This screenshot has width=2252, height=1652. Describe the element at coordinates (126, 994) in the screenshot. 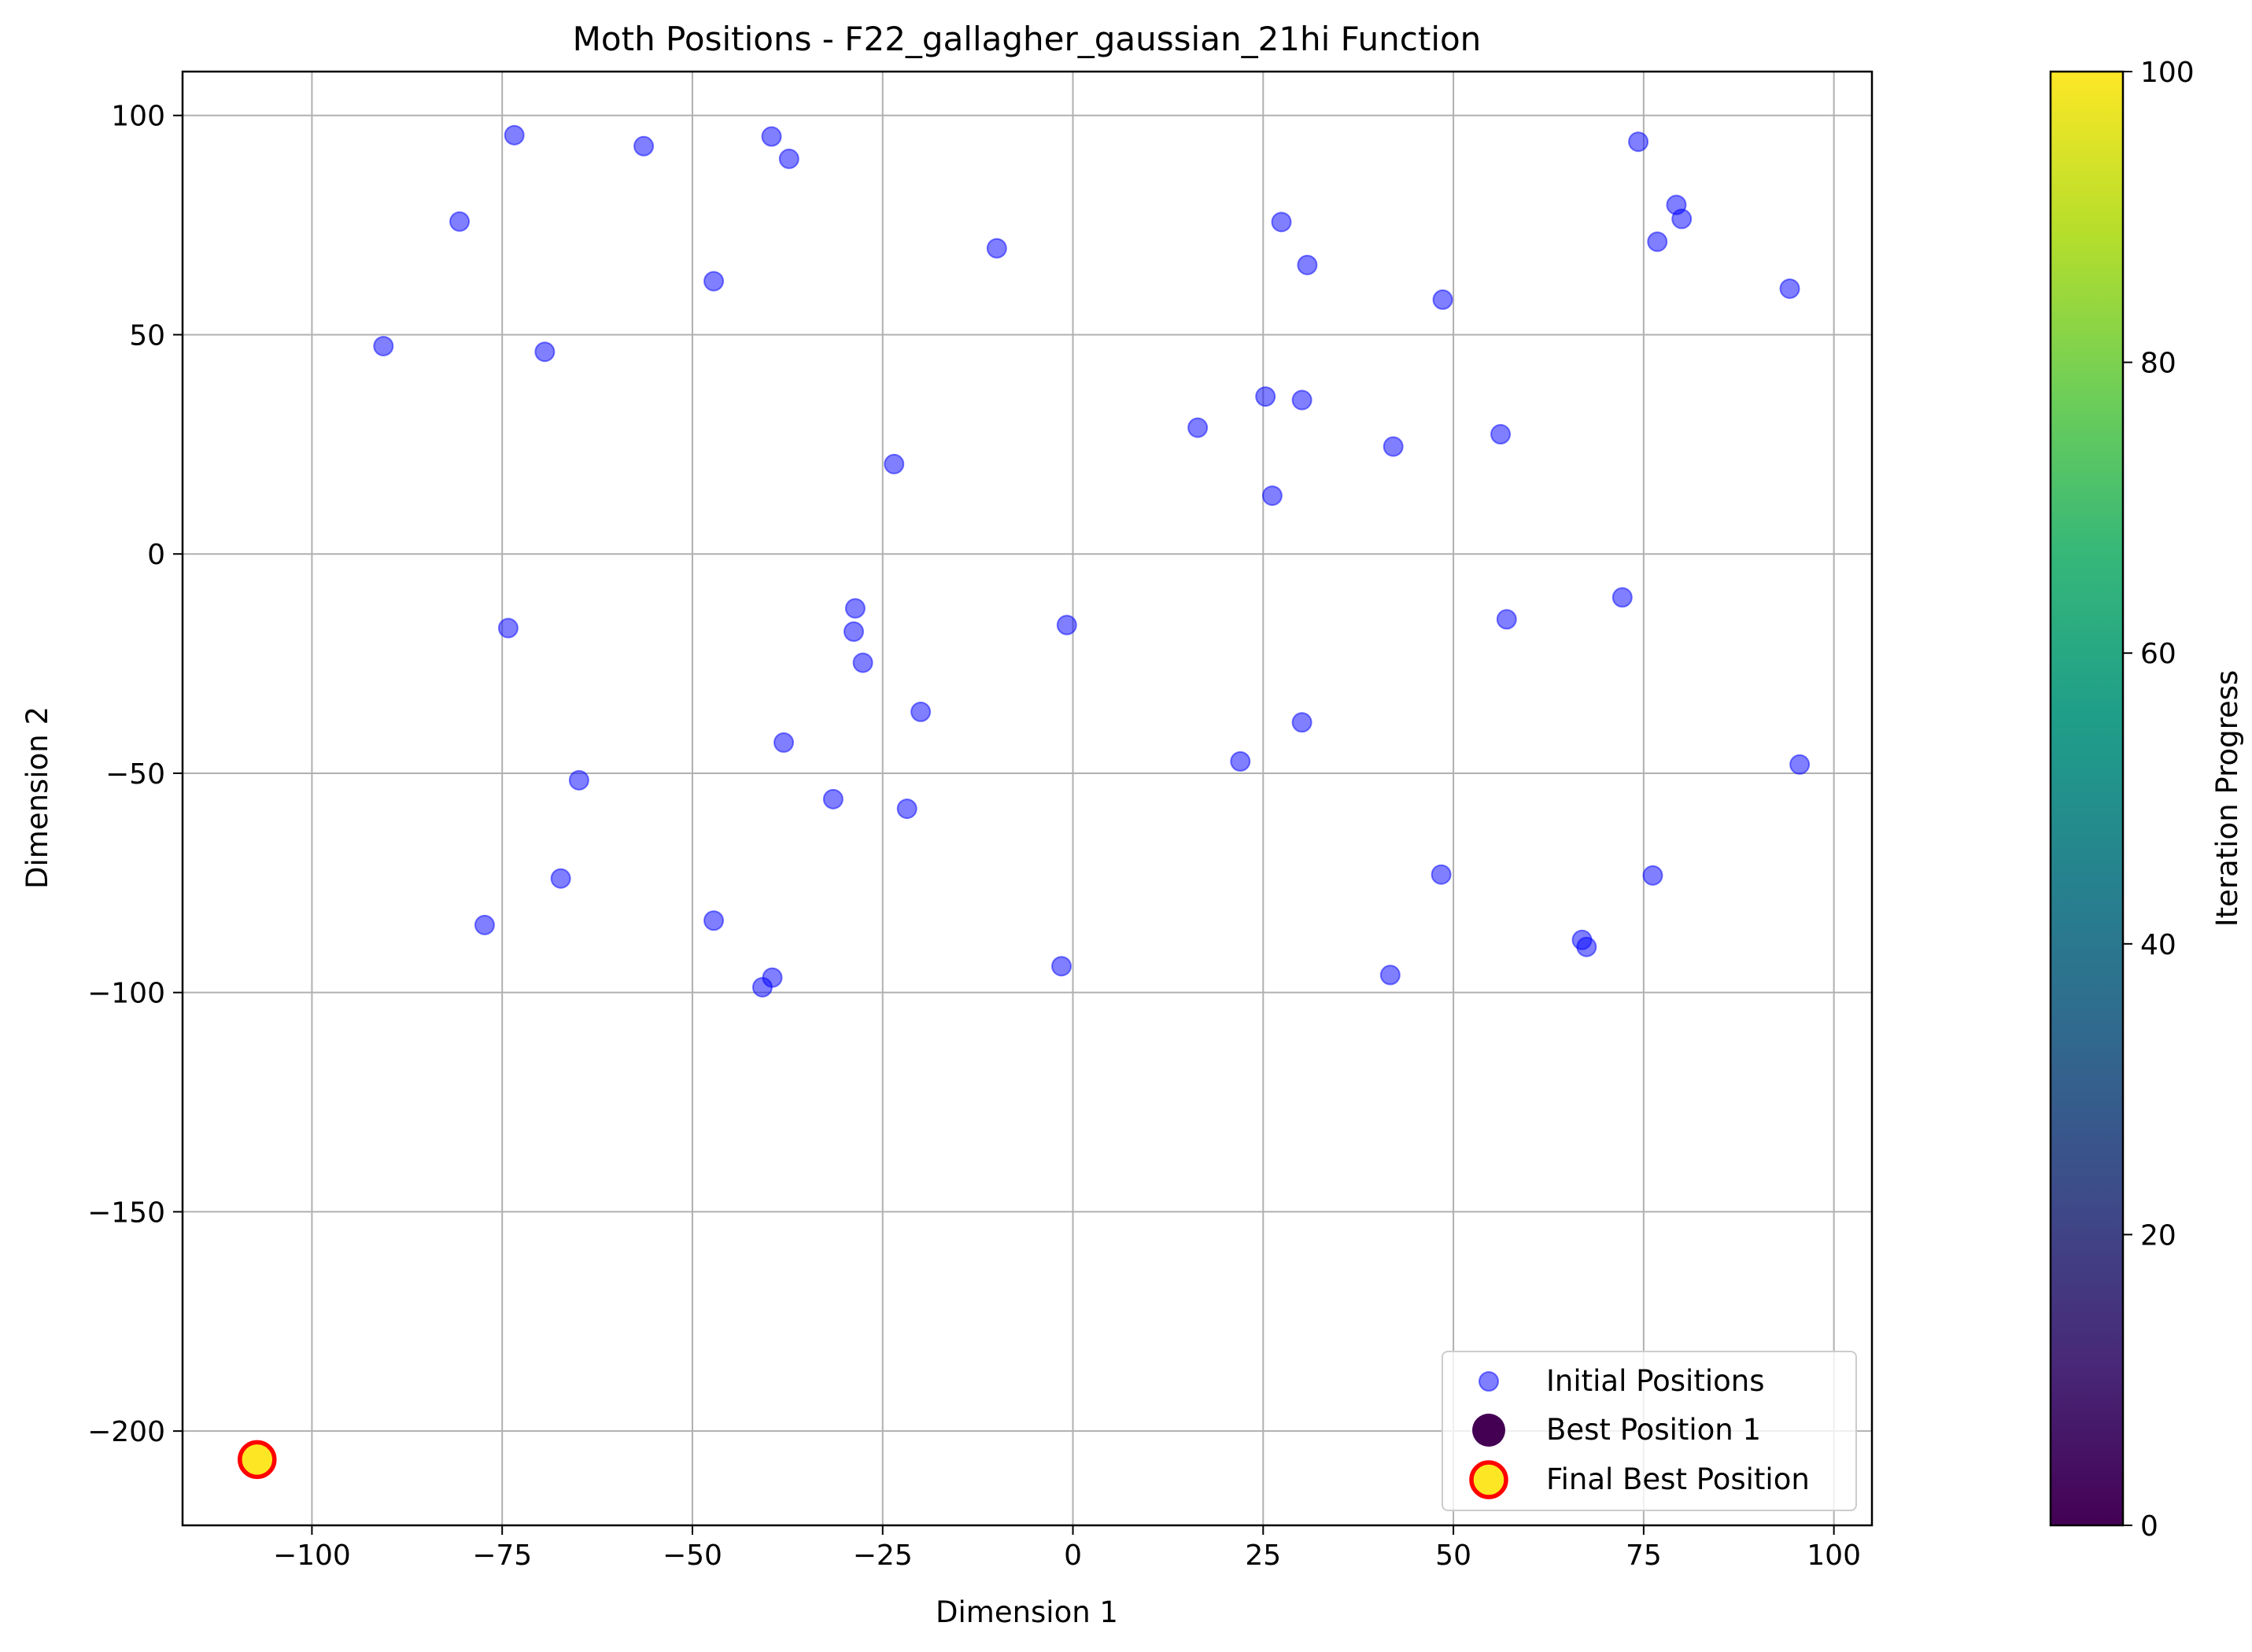

I see `y-tick-label: −100` at that location.